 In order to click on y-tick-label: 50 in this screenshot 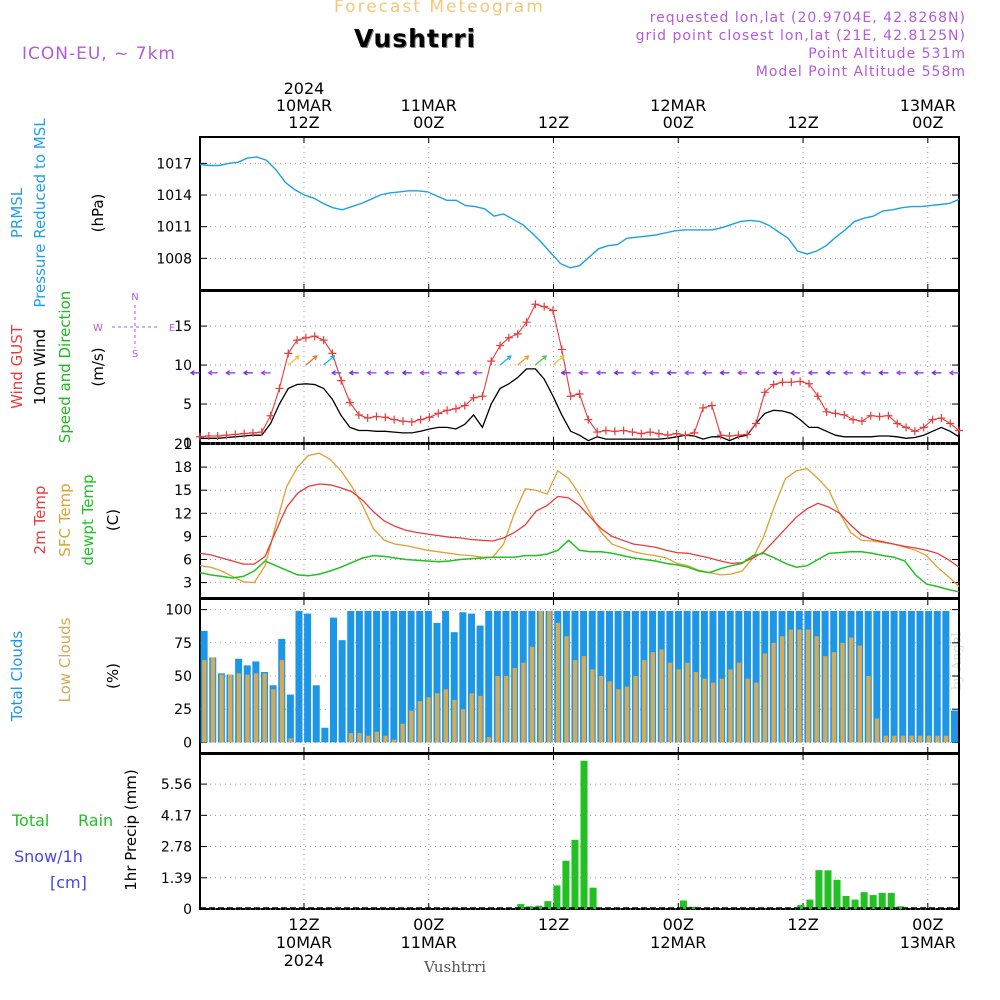, I will do `click(183, 677)`.